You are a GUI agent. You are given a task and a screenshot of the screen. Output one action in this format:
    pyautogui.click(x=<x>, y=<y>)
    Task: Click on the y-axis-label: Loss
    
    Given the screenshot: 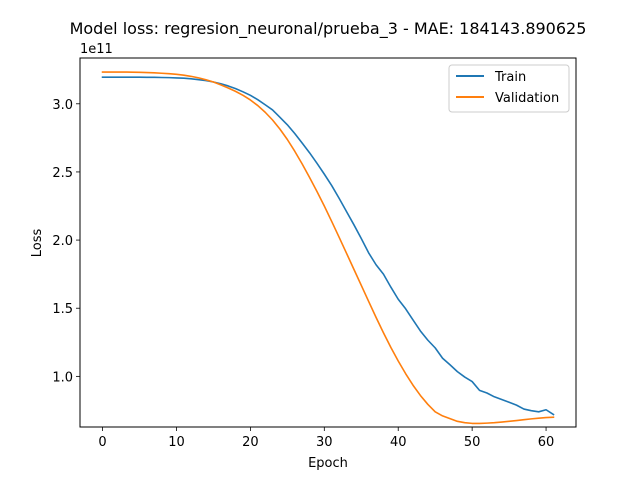 What is the action you would take?
    pyautogui.click(x=37, y=243)
    